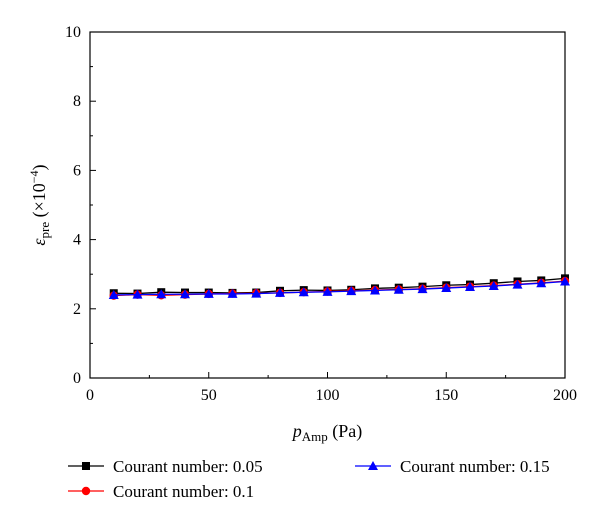  Describe the element at coordinates (296, 431) in the screenshot. I see `x-axis-label-main: p` at that location.